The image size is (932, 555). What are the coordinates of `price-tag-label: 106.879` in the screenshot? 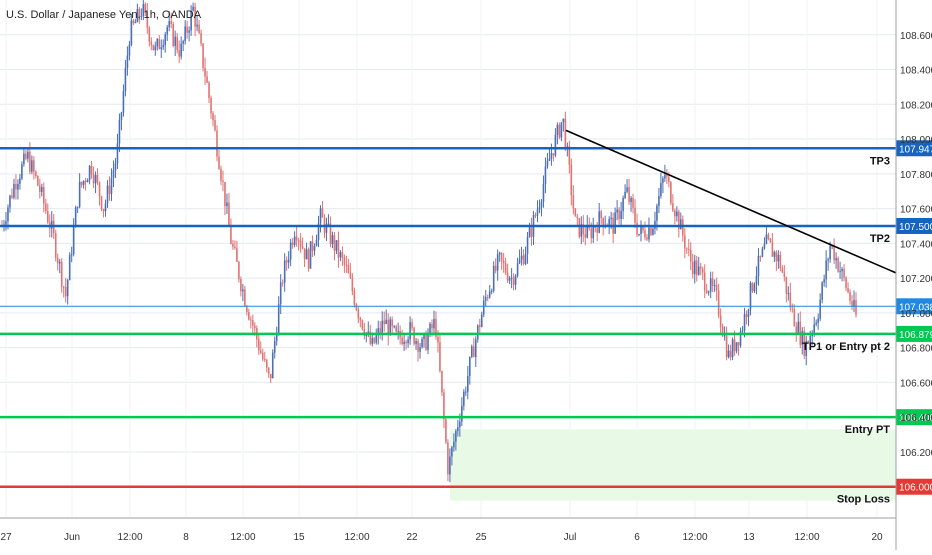 It's located at (915, 335).